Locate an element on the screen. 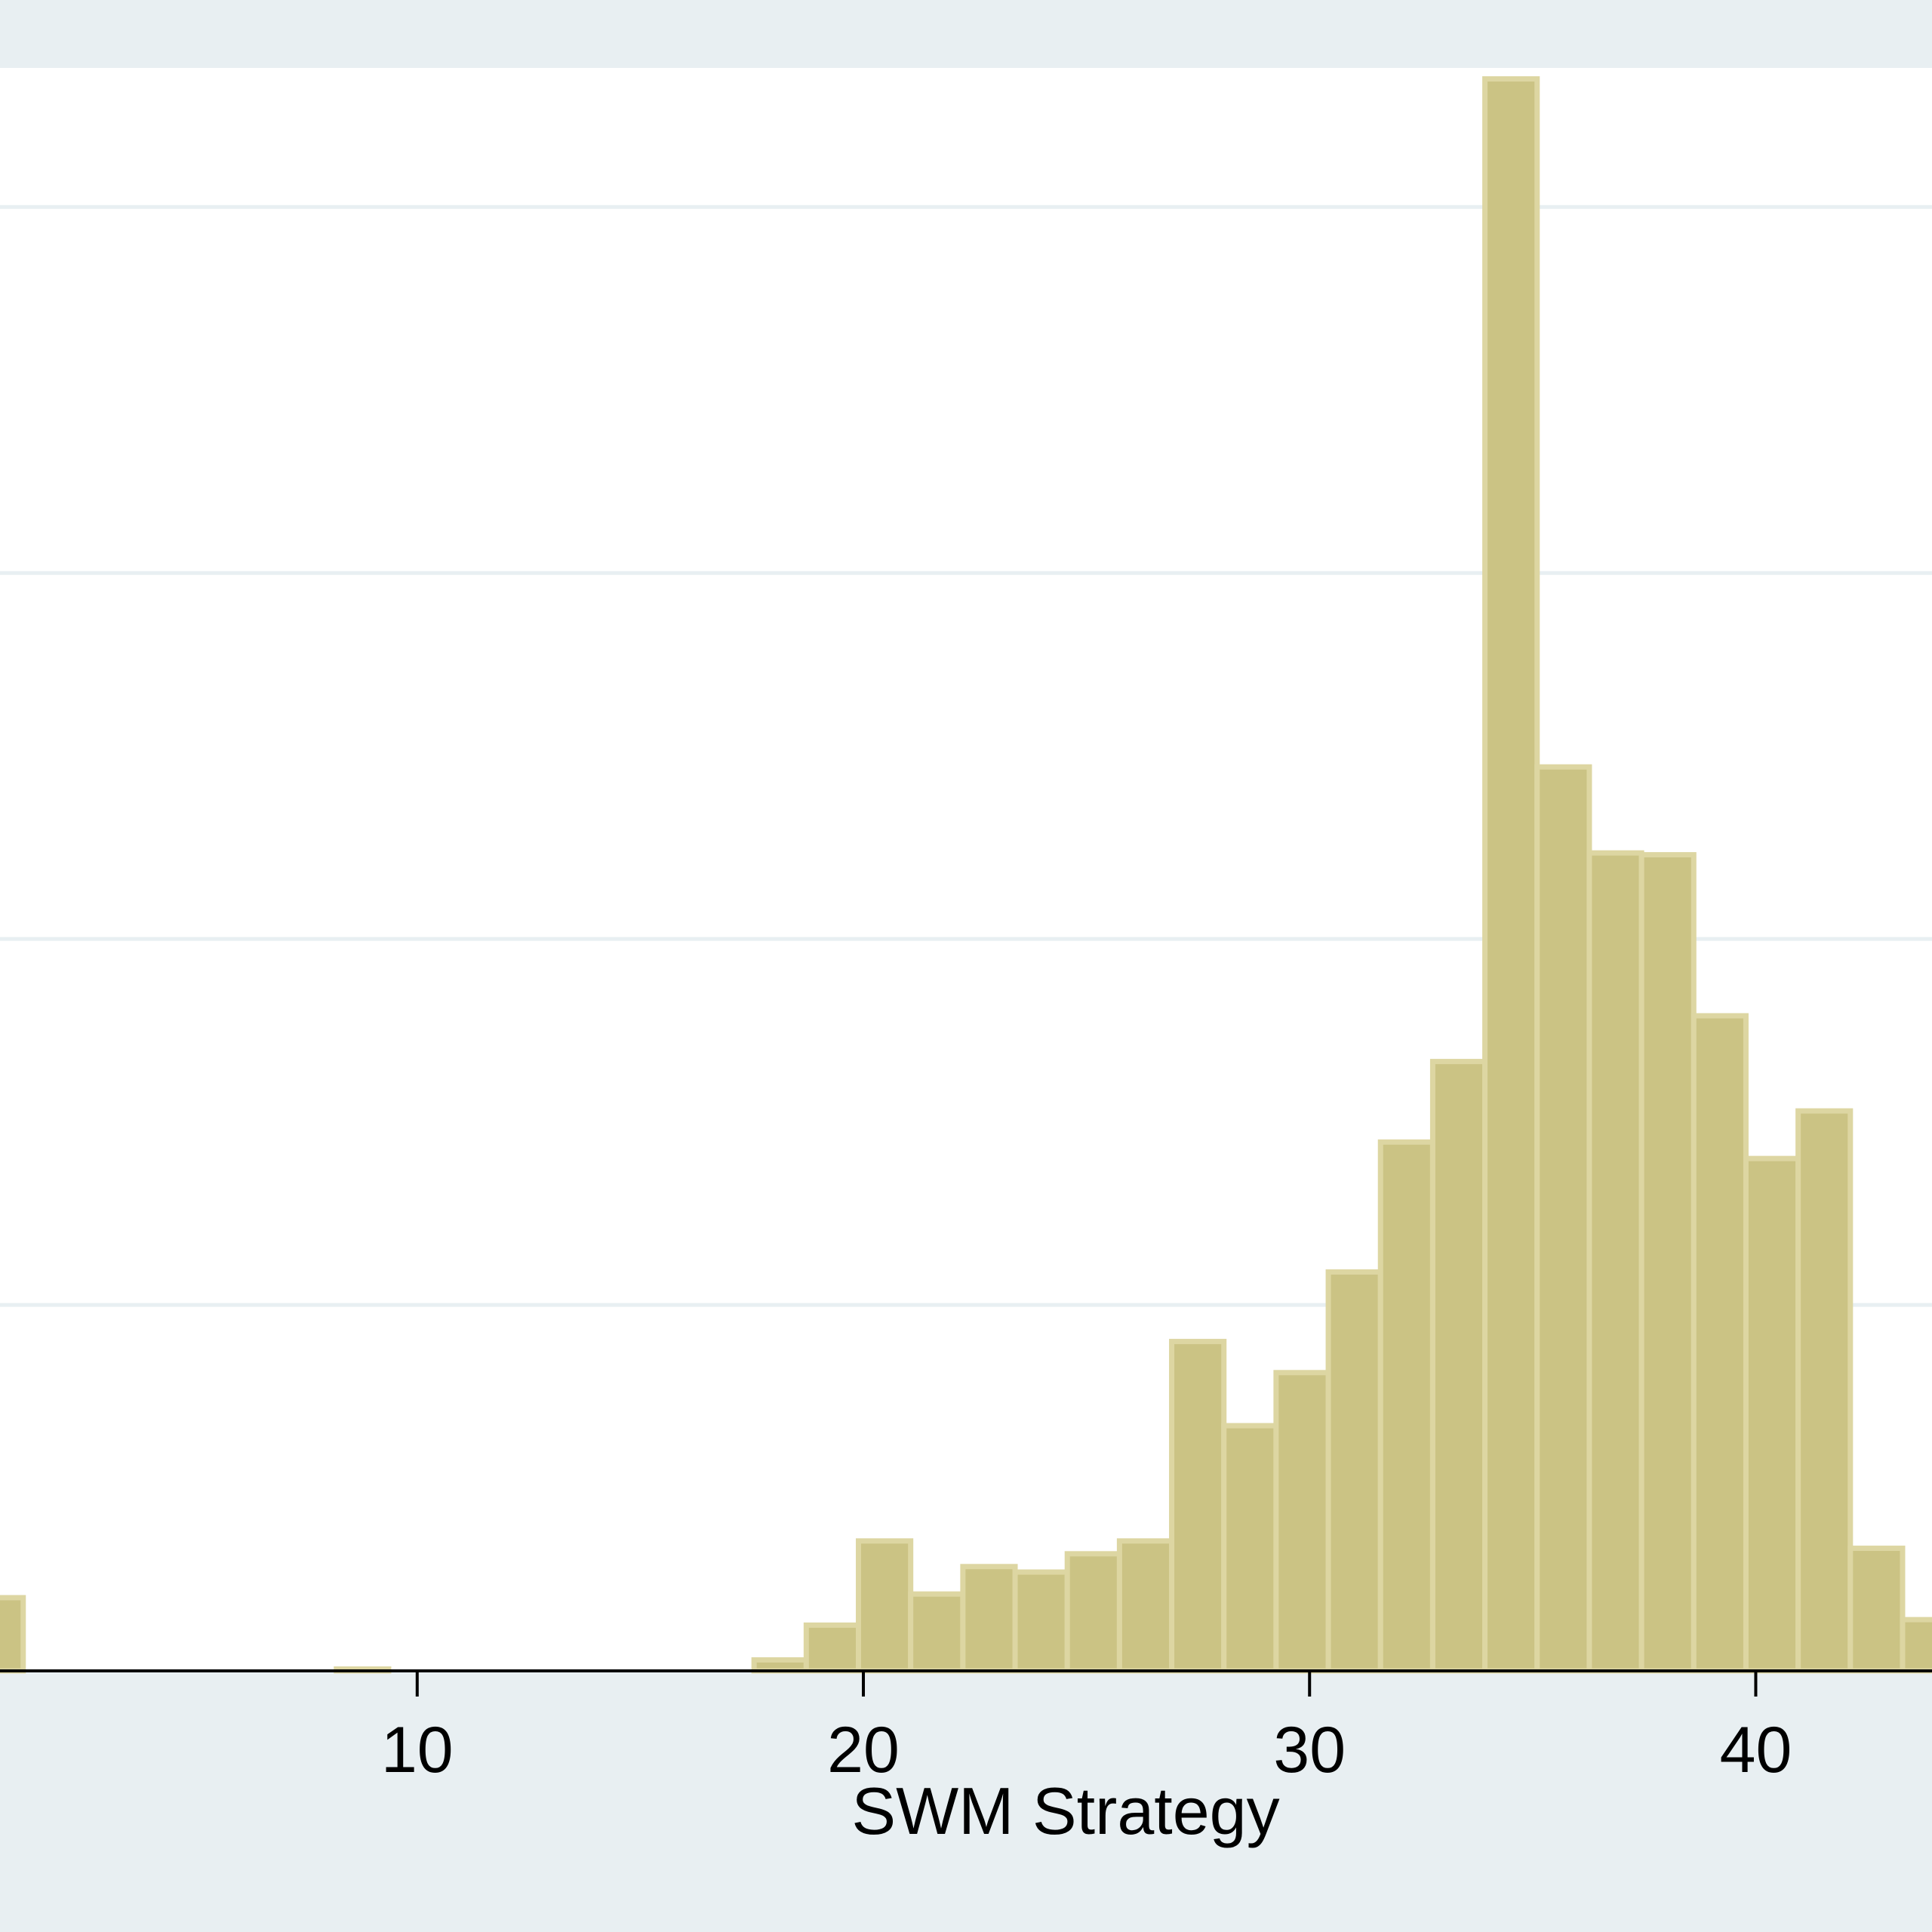  x-axis-title: SWM Strategy is located at coordinates (1065, 1811).